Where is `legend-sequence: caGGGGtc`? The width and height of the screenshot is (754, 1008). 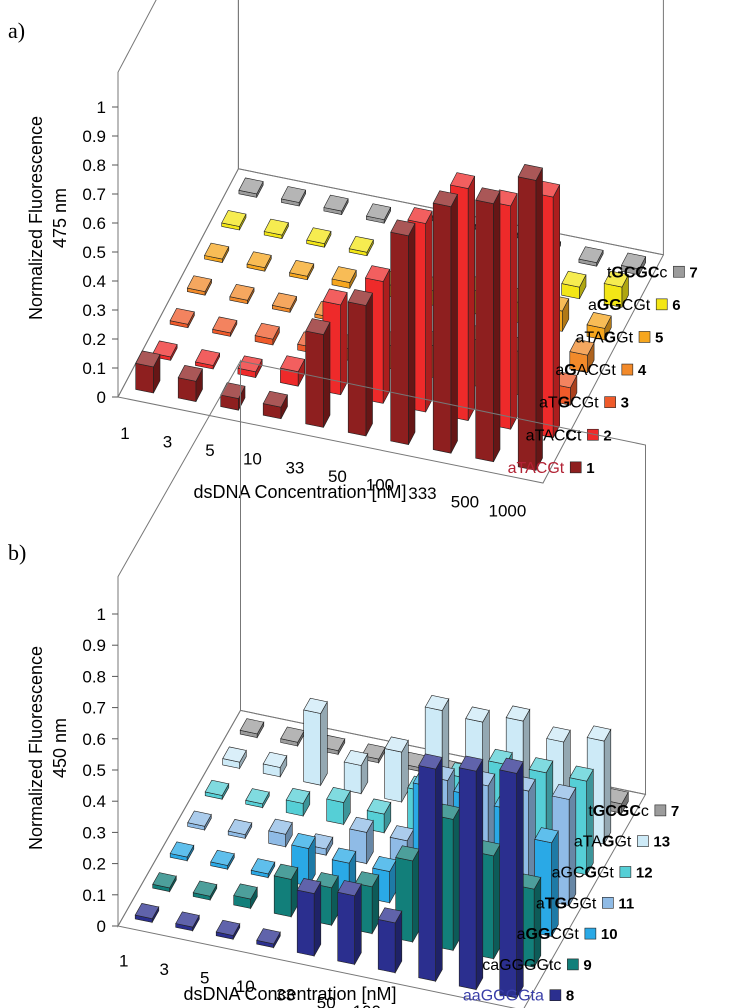 legend-sequence: caGGGGtc is located at coordinates (521, 965).